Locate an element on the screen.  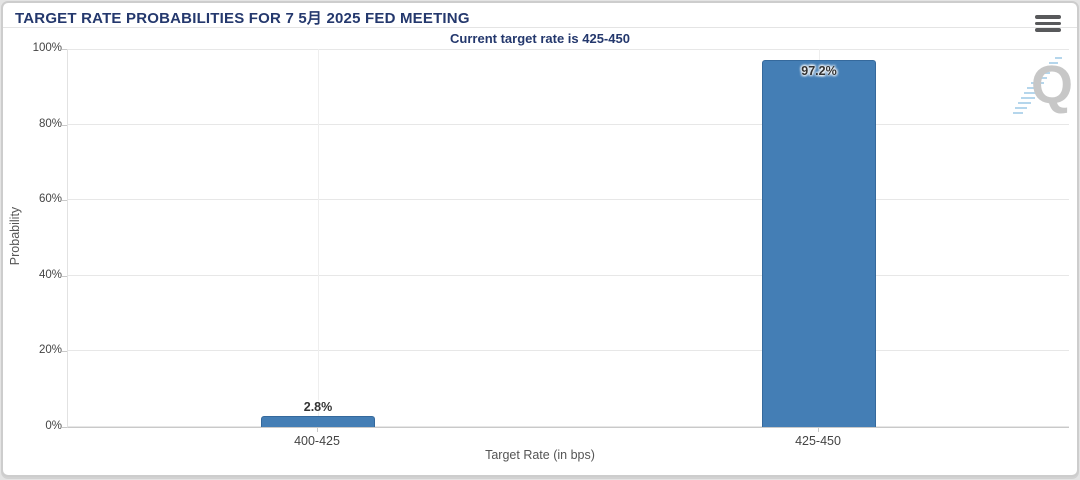
data-label-400-425: 2.8% is located at coordinates (318, 407).